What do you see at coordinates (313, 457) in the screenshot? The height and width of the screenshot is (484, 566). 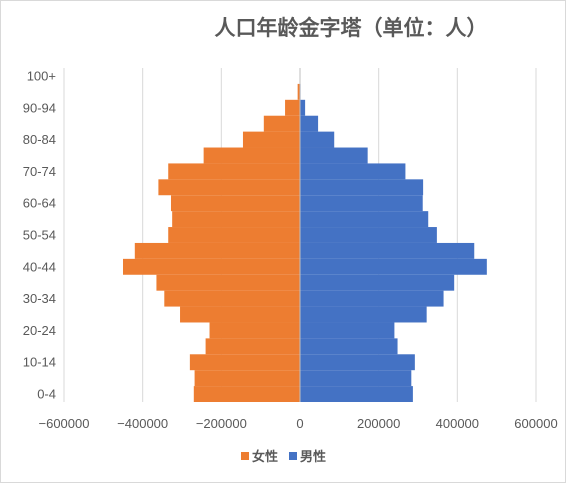 I see `male-legend-label: 男性` at bounding box center [313, 457].